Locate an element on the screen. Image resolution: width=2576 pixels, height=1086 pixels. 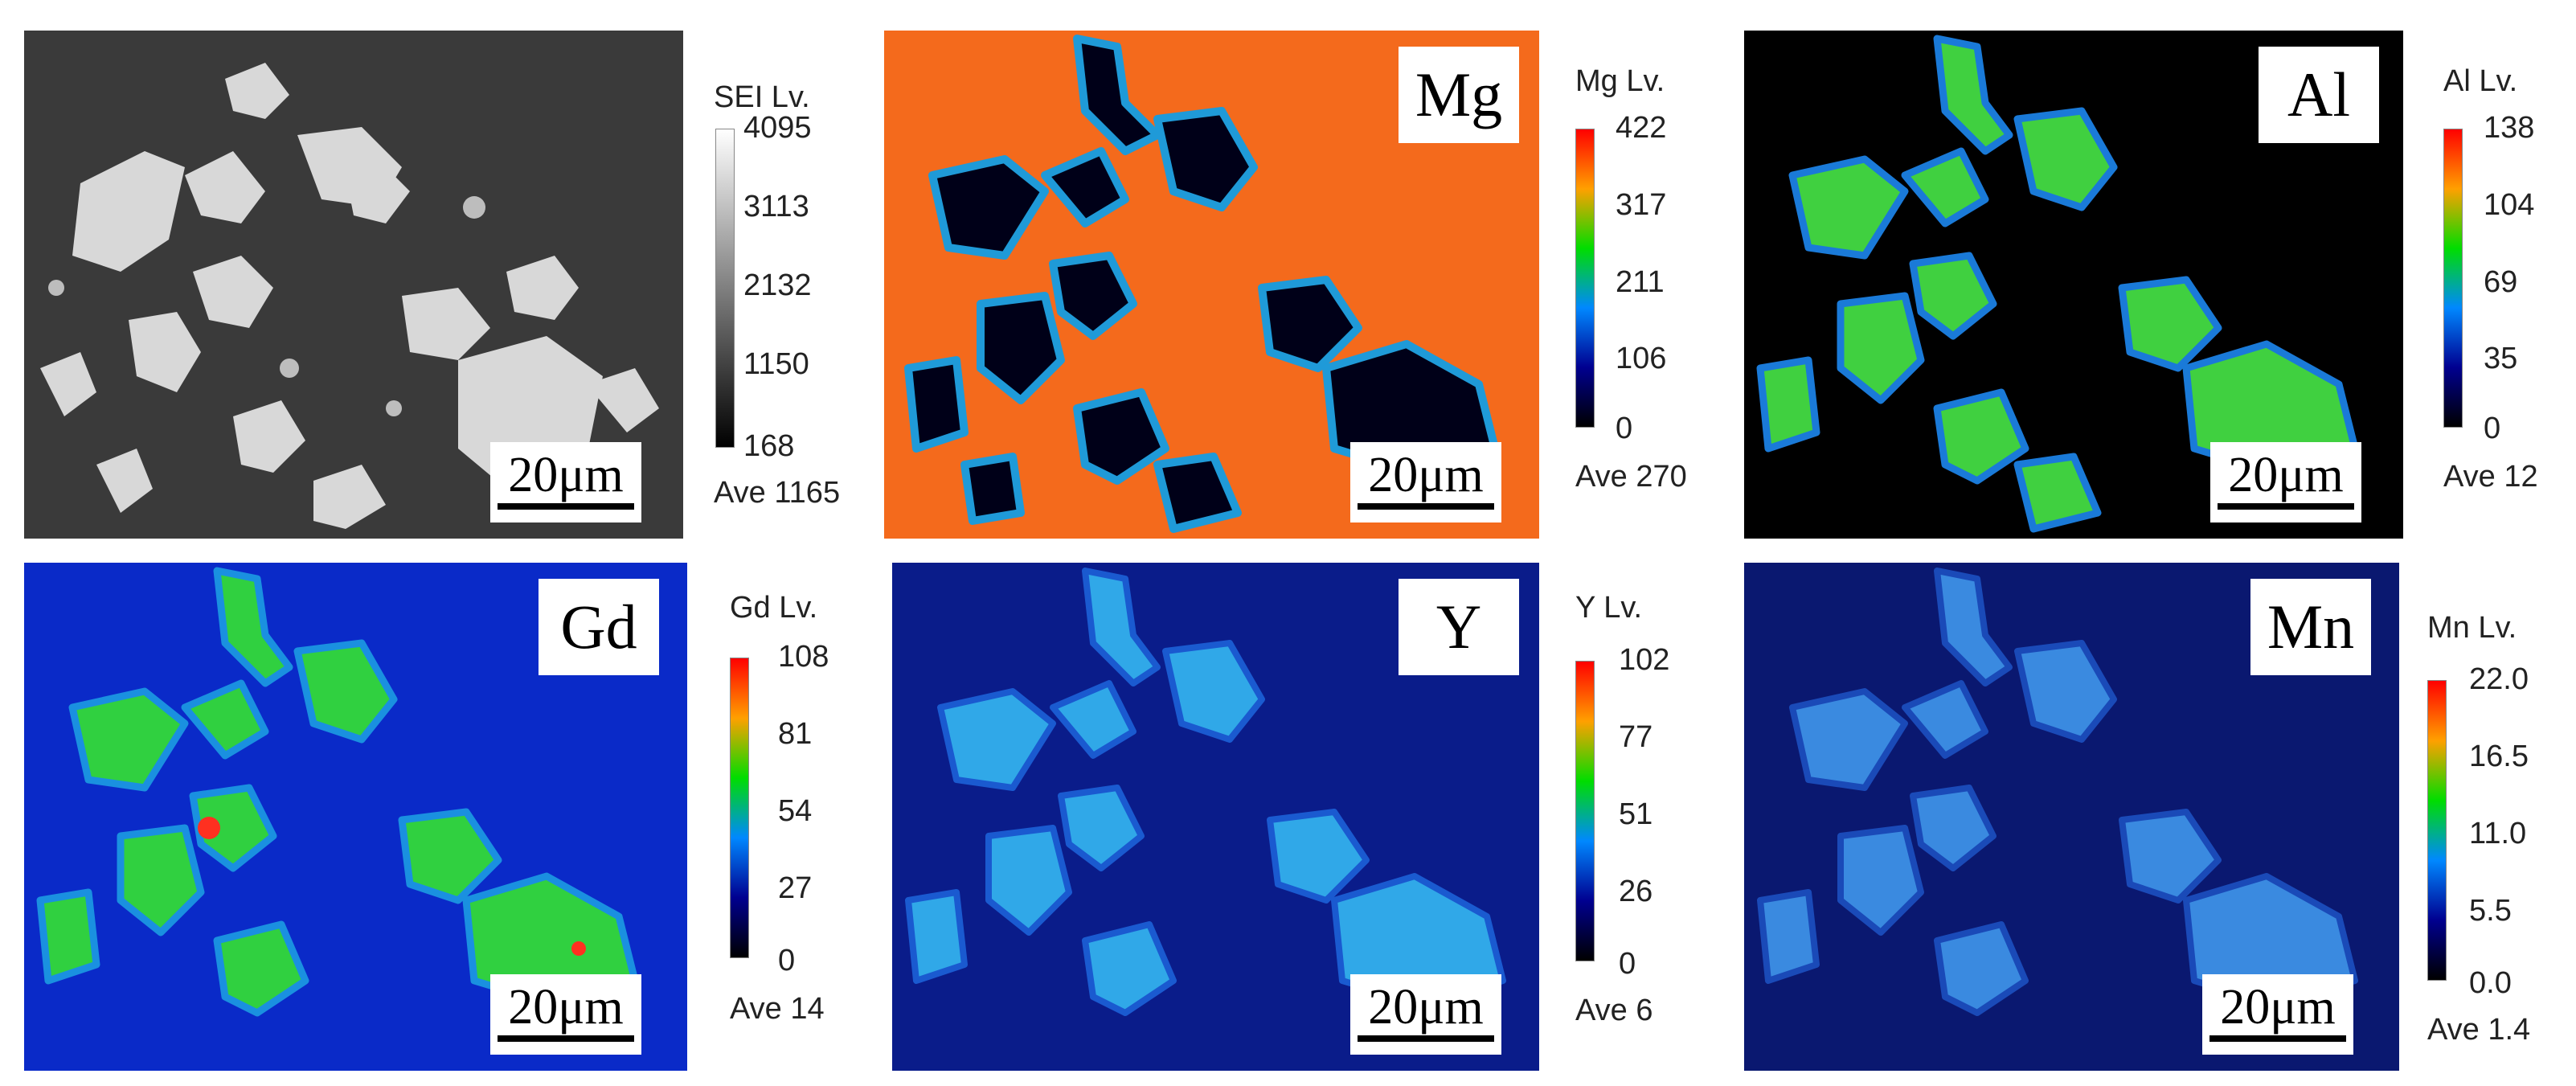
element-label: Y is located at coordinates (1459, 627).